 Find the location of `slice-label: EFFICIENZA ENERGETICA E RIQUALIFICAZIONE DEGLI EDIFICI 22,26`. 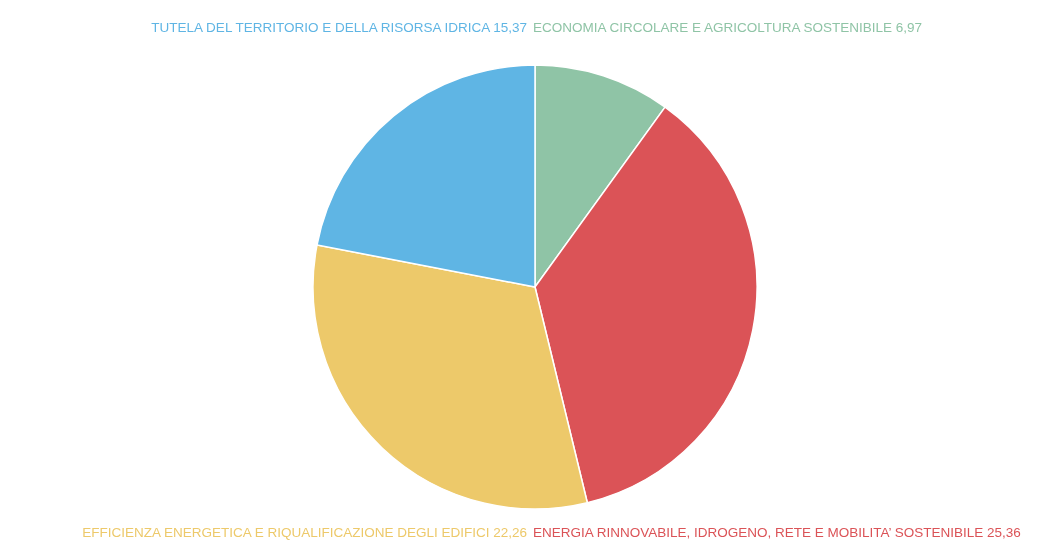

slice-label: EFFICIENZA ENERGETICA E RIQUALIFICAZIONE DEGLI EDIFICI 22,26 is located at coordinates (304, 532).